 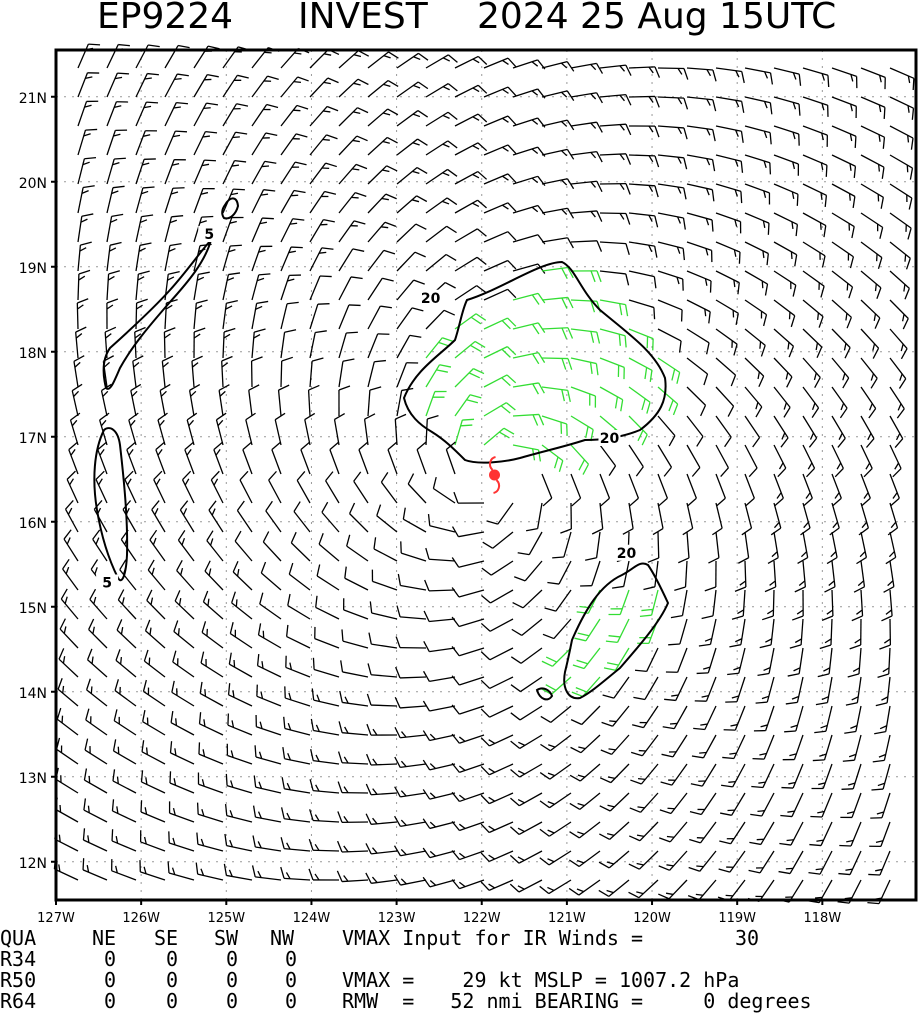 What do you see at coordinates (529, 358) in the screenshot?
I see `strong-wind-barb` at bounding box center [529, 358].